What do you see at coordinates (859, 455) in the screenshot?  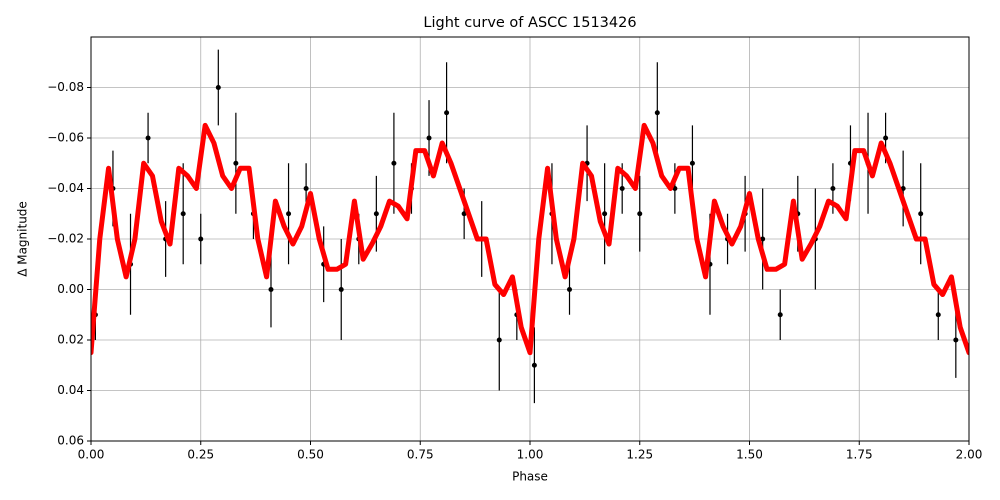 I see `x-tick-label: 1.75` at bounding box center [859, 455].